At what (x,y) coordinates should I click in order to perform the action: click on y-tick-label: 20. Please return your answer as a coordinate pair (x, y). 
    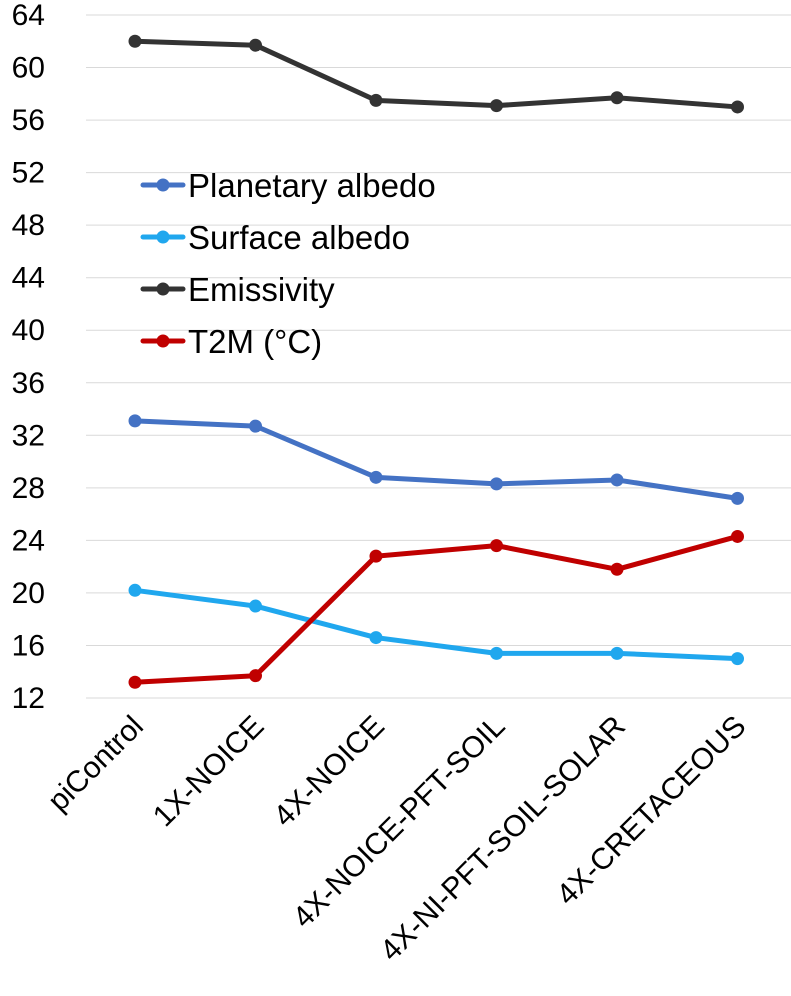
    Looking at the image, I should click on (28, 593).